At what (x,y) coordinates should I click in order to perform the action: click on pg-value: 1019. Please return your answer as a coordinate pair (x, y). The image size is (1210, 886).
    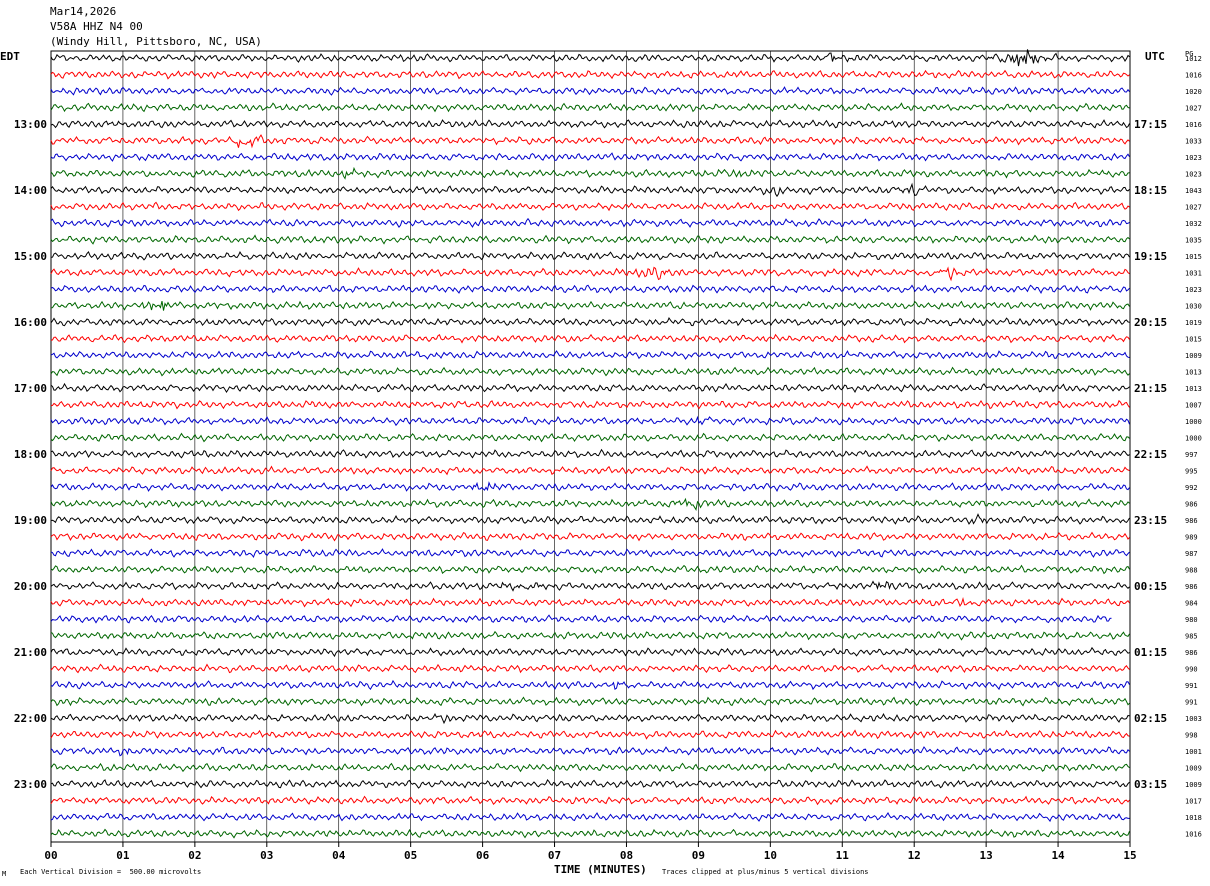
    Looking at the image, I should click on (1193, 323).